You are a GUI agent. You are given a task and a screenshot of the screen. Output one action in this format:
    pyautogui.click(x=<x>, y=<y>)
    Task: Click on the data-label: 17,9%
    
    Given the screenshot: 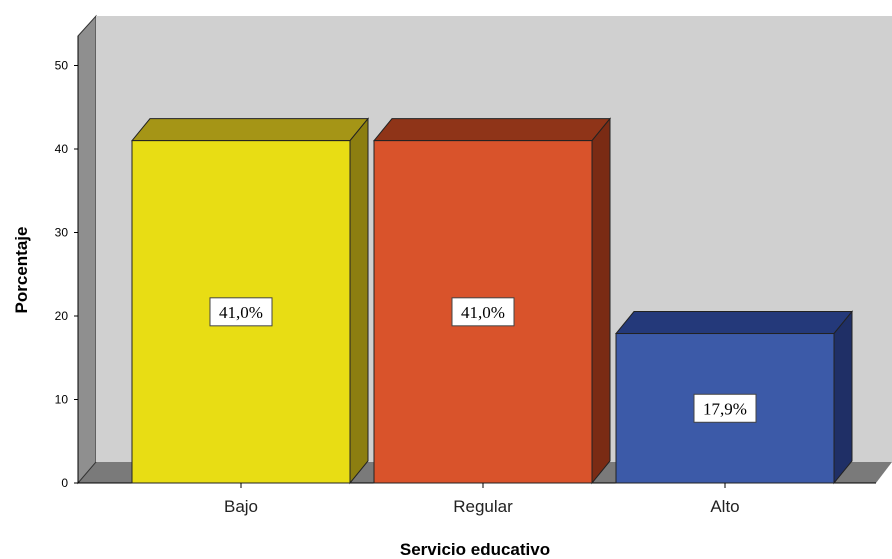 What is the action you would take?
    pyautogui.click(x=725, y=408)
    